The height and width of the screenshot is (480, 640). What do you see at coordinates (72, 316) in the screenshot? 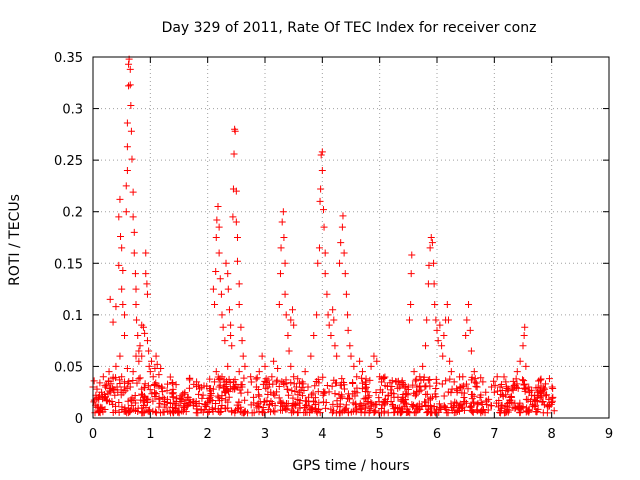
I see `y-tick-label: 0.1` at bounding box center [72, 316].